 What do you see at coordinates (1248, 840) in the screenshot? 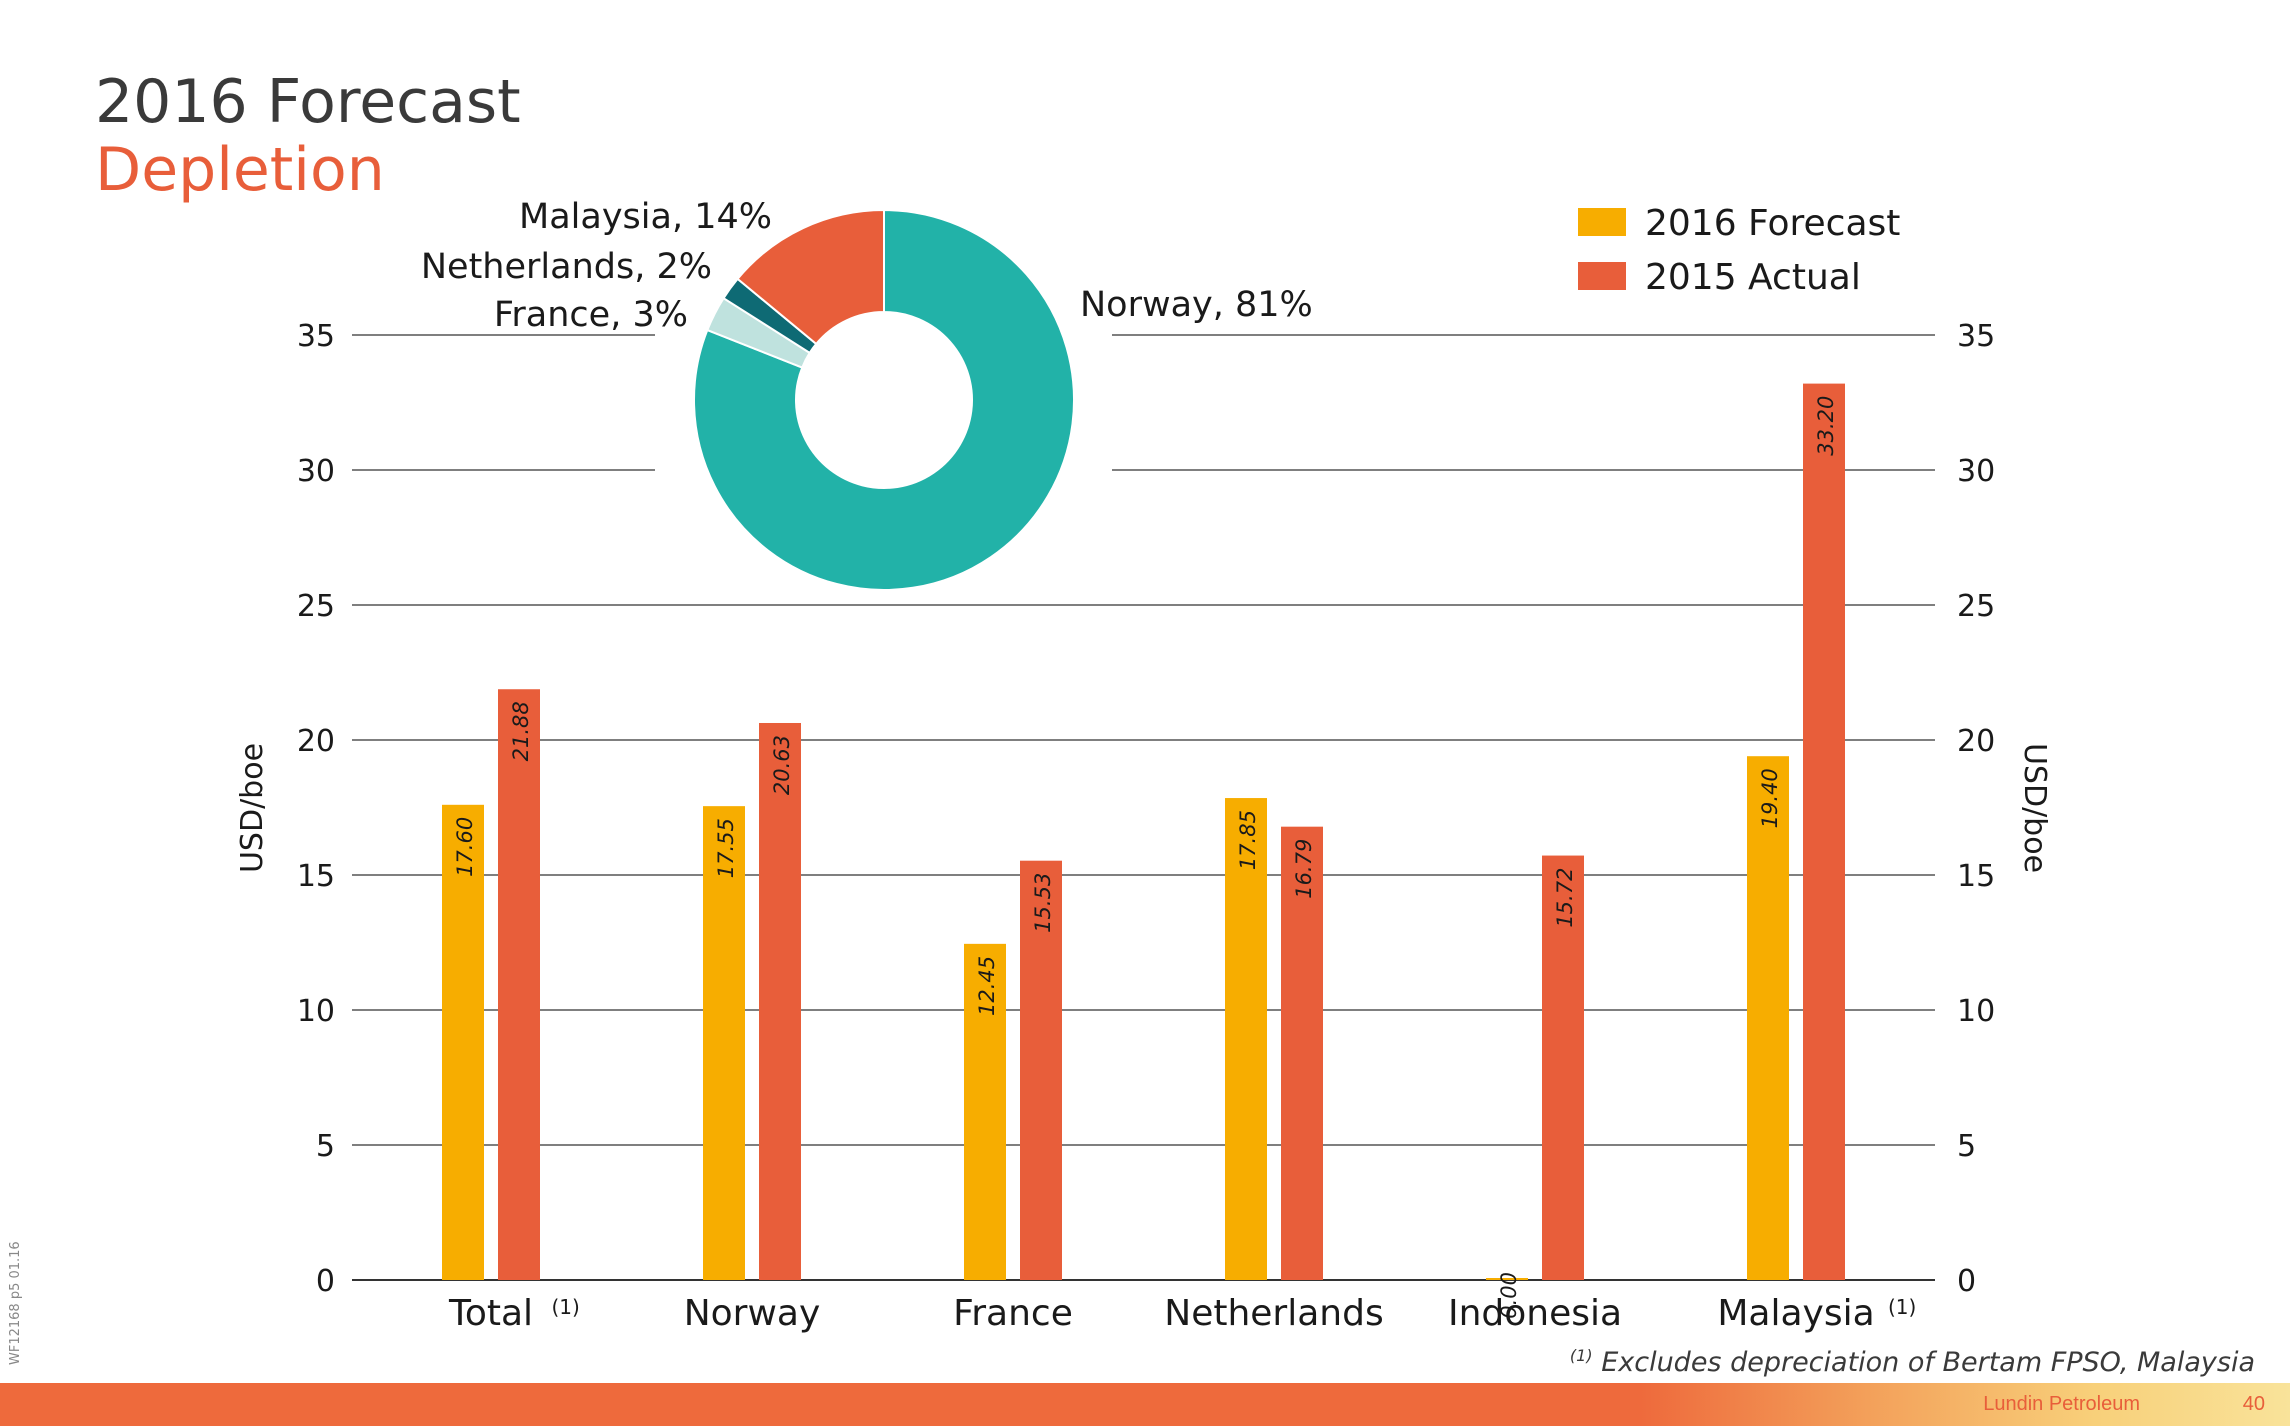
I see `bar-value-label: 17.85` at bounding box center [1248, 840].